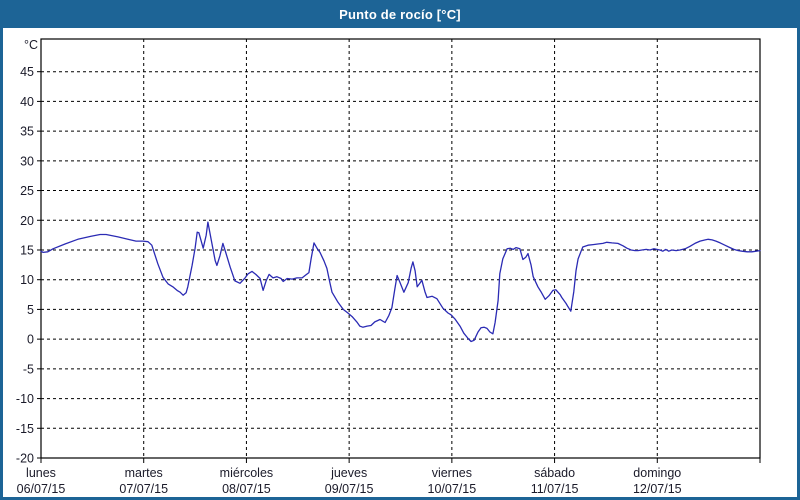 The width and height of the screenshot is (800, 500). Describe the element at coordinates (41, 473) in the screenshot. I see `x-weekday-label: lunes` at that location.